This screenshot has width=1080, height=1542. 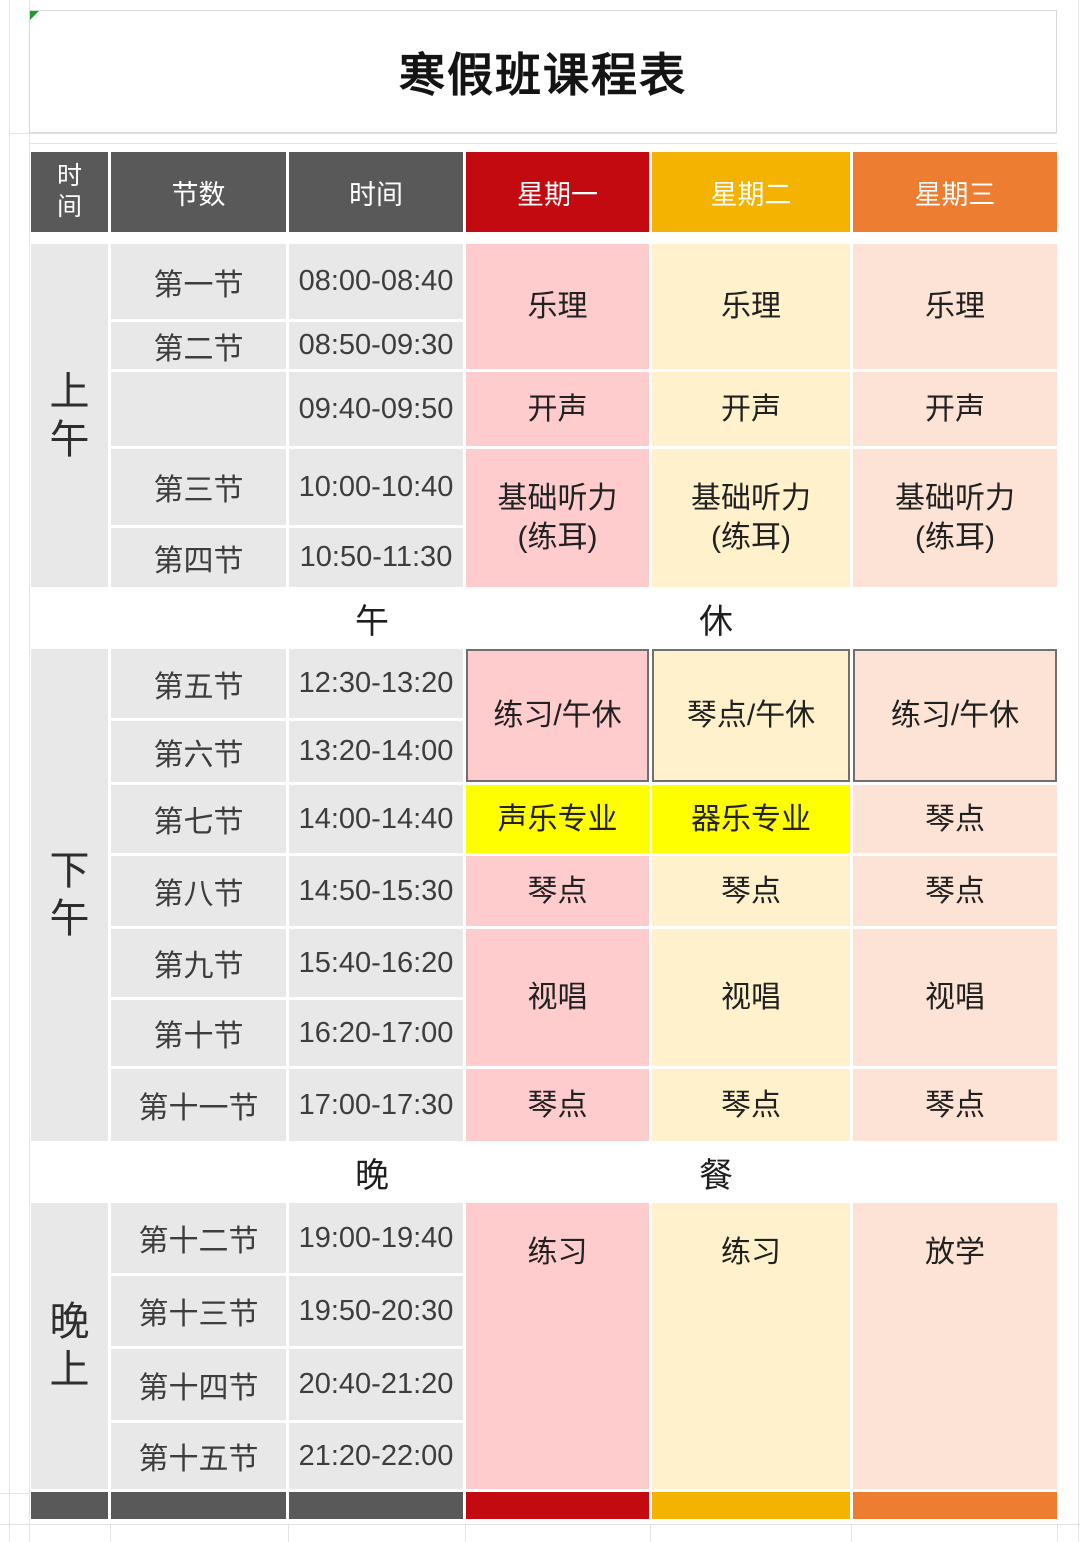 What do you see at coordinates (751, 409) in the screenshot?
I see `course-cell-tue-warmup: 开声` at bounding box center [751, 409].